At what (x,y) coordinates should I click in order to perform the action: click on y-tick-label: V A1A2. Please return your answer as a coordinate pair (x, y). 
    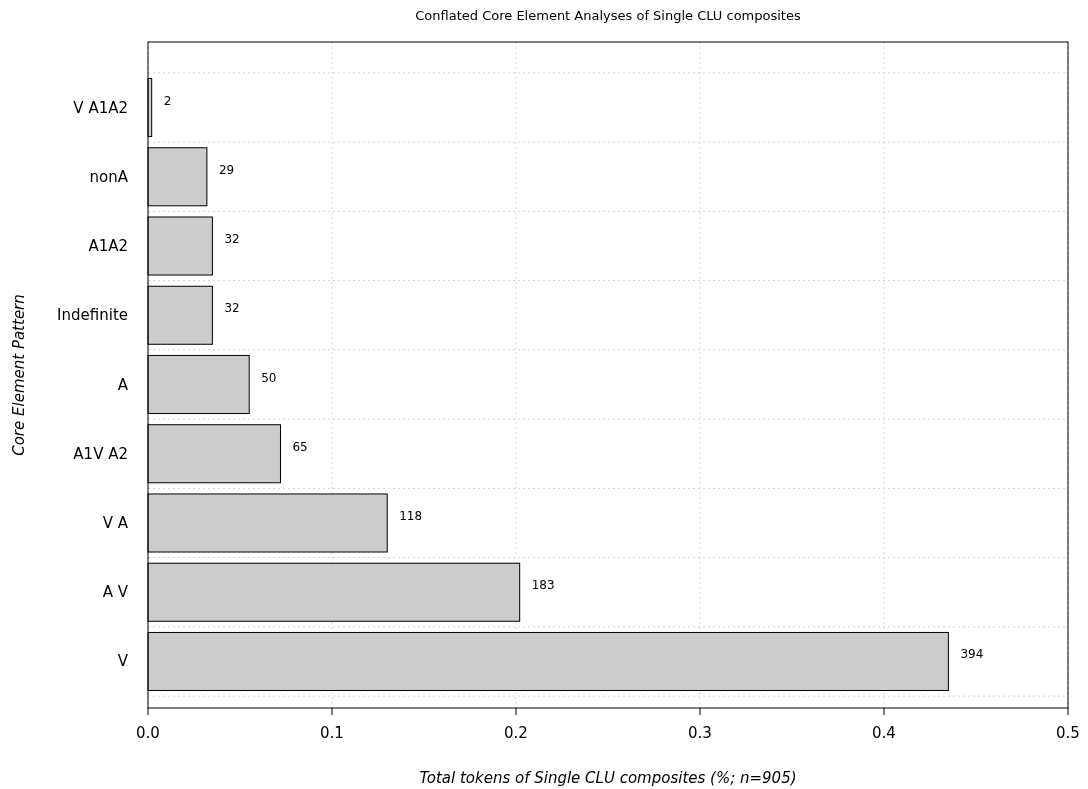
    Looking at the image, I should click on (100, 107).